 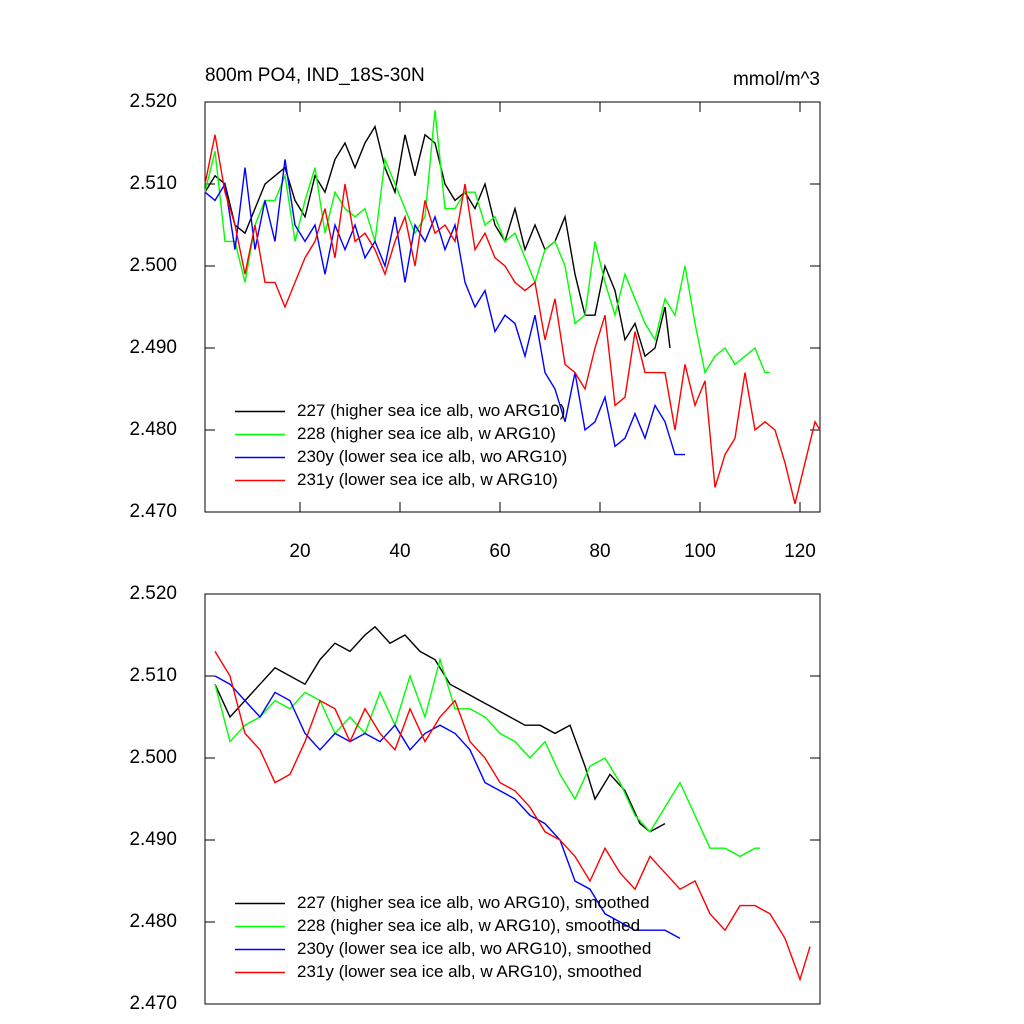 What do you see at coordinates (399, 551) in the screenshot?
I see `x-tick-label: 40` at bounding box center [399, 551].